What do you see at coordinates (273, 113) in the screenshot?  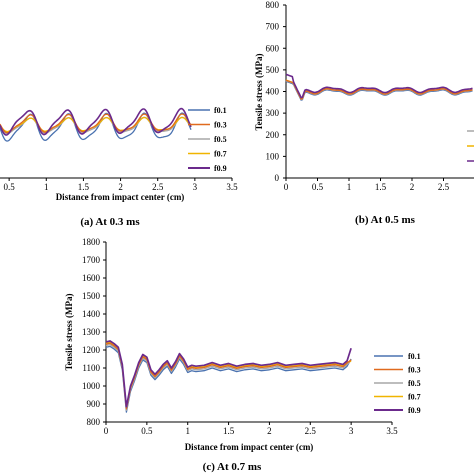 I see `panel-b-y-tick-label: 300` at bounding box center [273, 113].